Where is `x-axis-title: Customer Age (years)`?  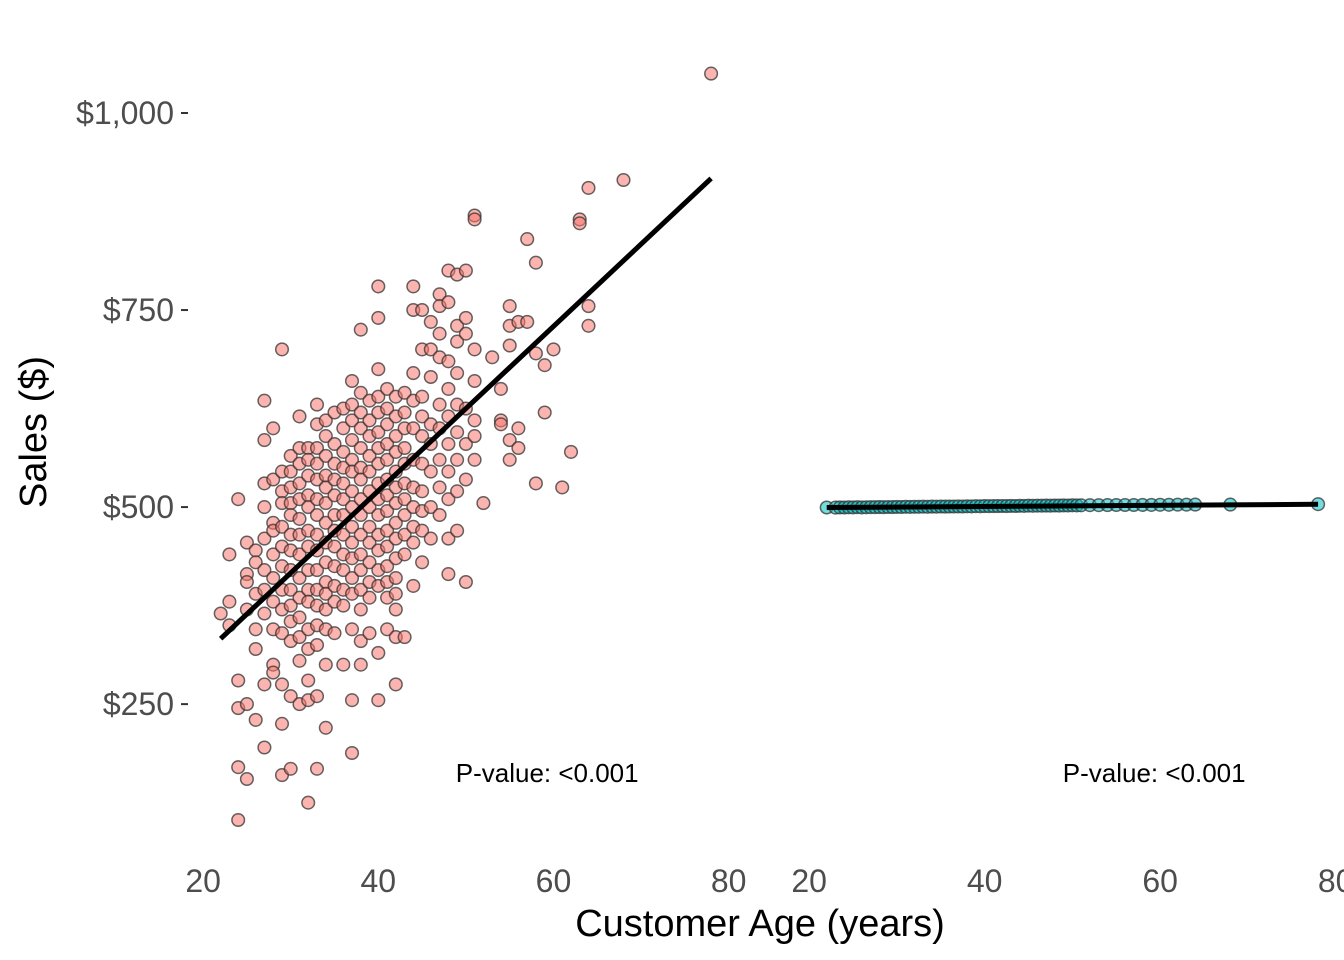
x-axis-title: Customer Age (years) is located at coordinates (760, 924).